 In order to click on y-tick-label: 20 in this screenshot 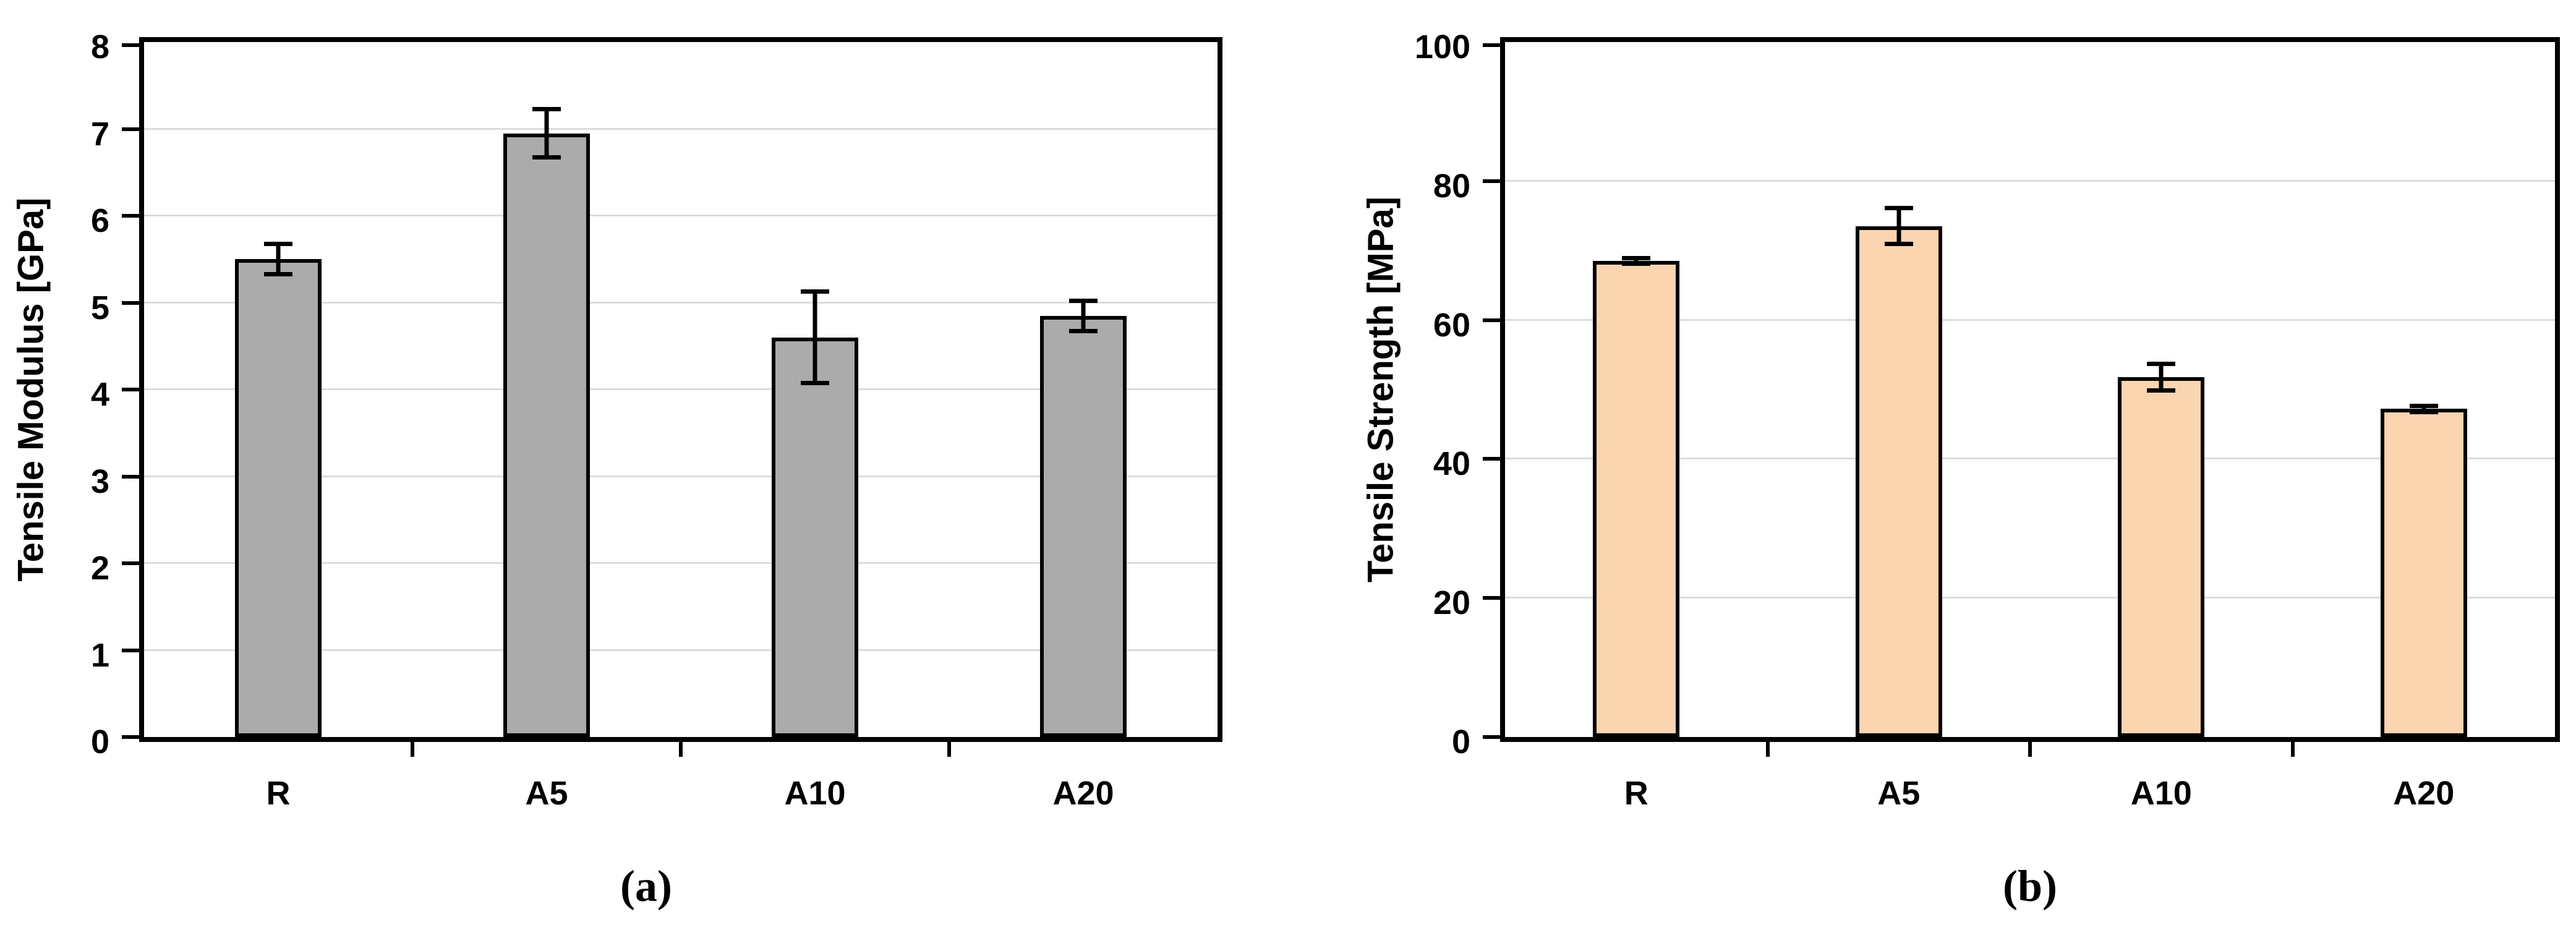, I will do `click(1451, 603)`.